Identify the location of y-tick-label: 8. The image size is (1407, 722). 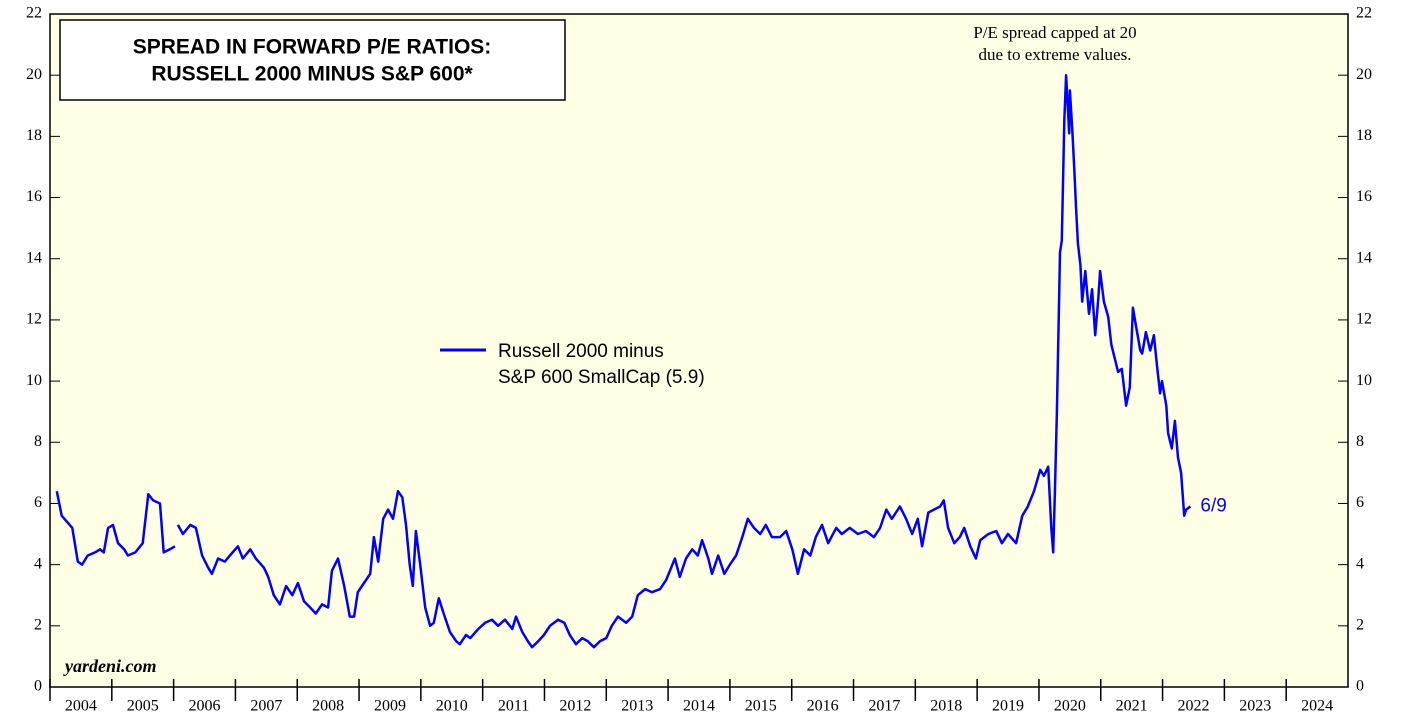
(38, 441).